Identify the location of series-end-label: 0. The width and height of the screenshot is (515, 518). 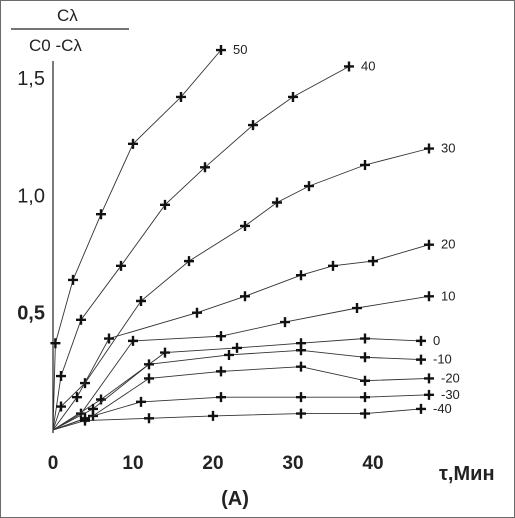
(436, 340).